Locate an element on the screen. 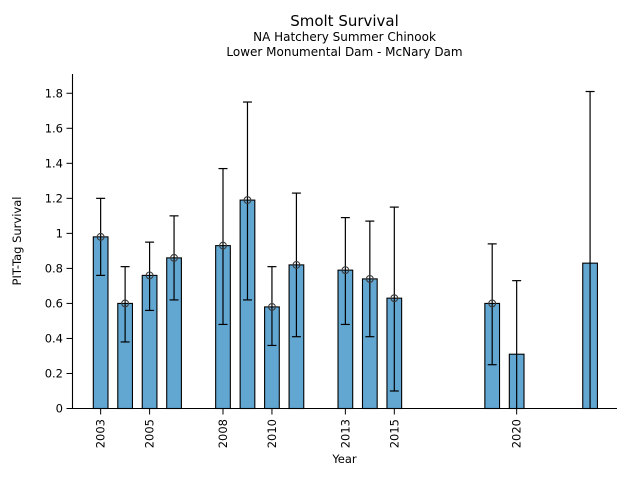 This screenshot has width=640, height=480. x-tick-label-2020: 2020 is located at coordinates (517, 433).